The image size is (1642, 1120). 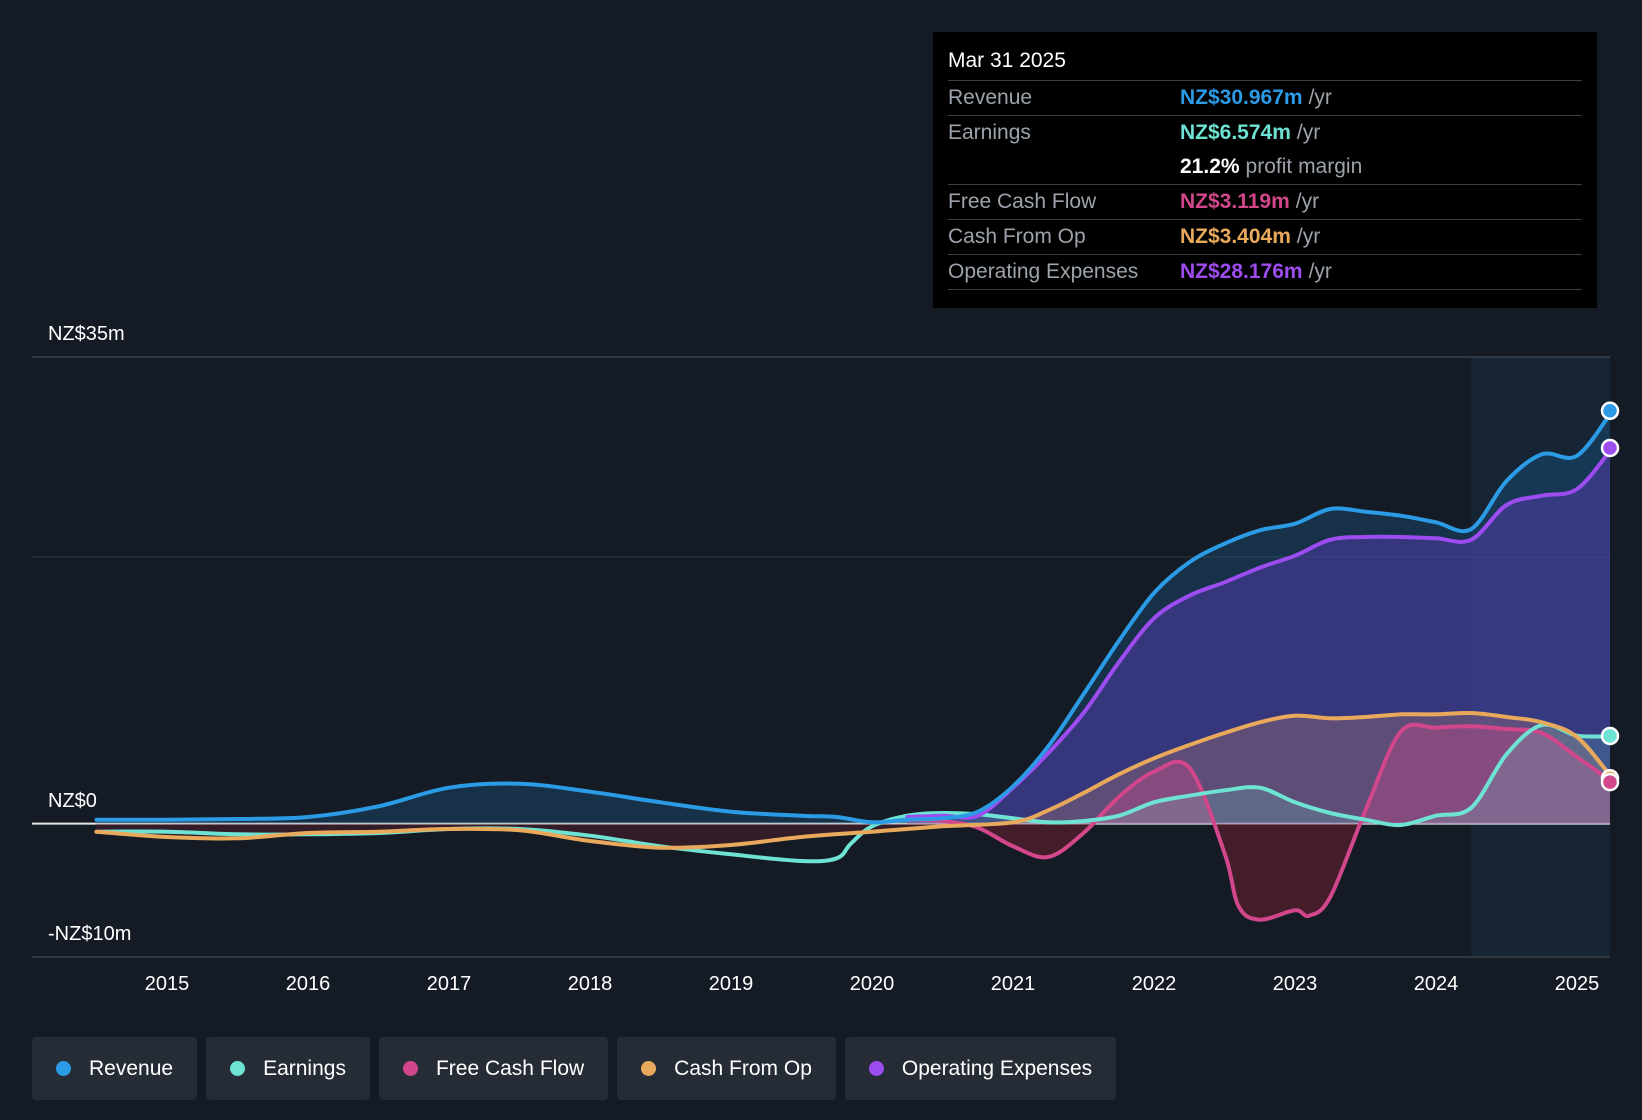 I want to click on tooltip-row-cash-from-op: Cash From Op NZ$3.404m /yr, so click(x=1265, y=237).